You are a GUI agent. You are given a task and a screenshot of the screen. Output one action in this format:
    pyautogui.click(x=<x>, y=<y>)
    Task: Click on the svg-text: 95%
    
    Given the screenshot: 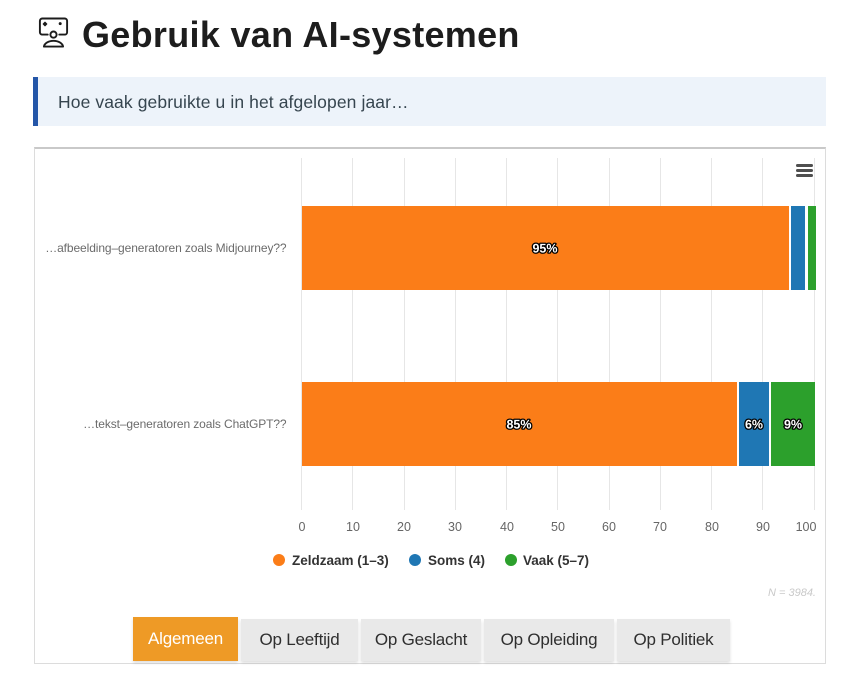 What is the action you would take?
    pyautogui.click(x=544, y=249)
    